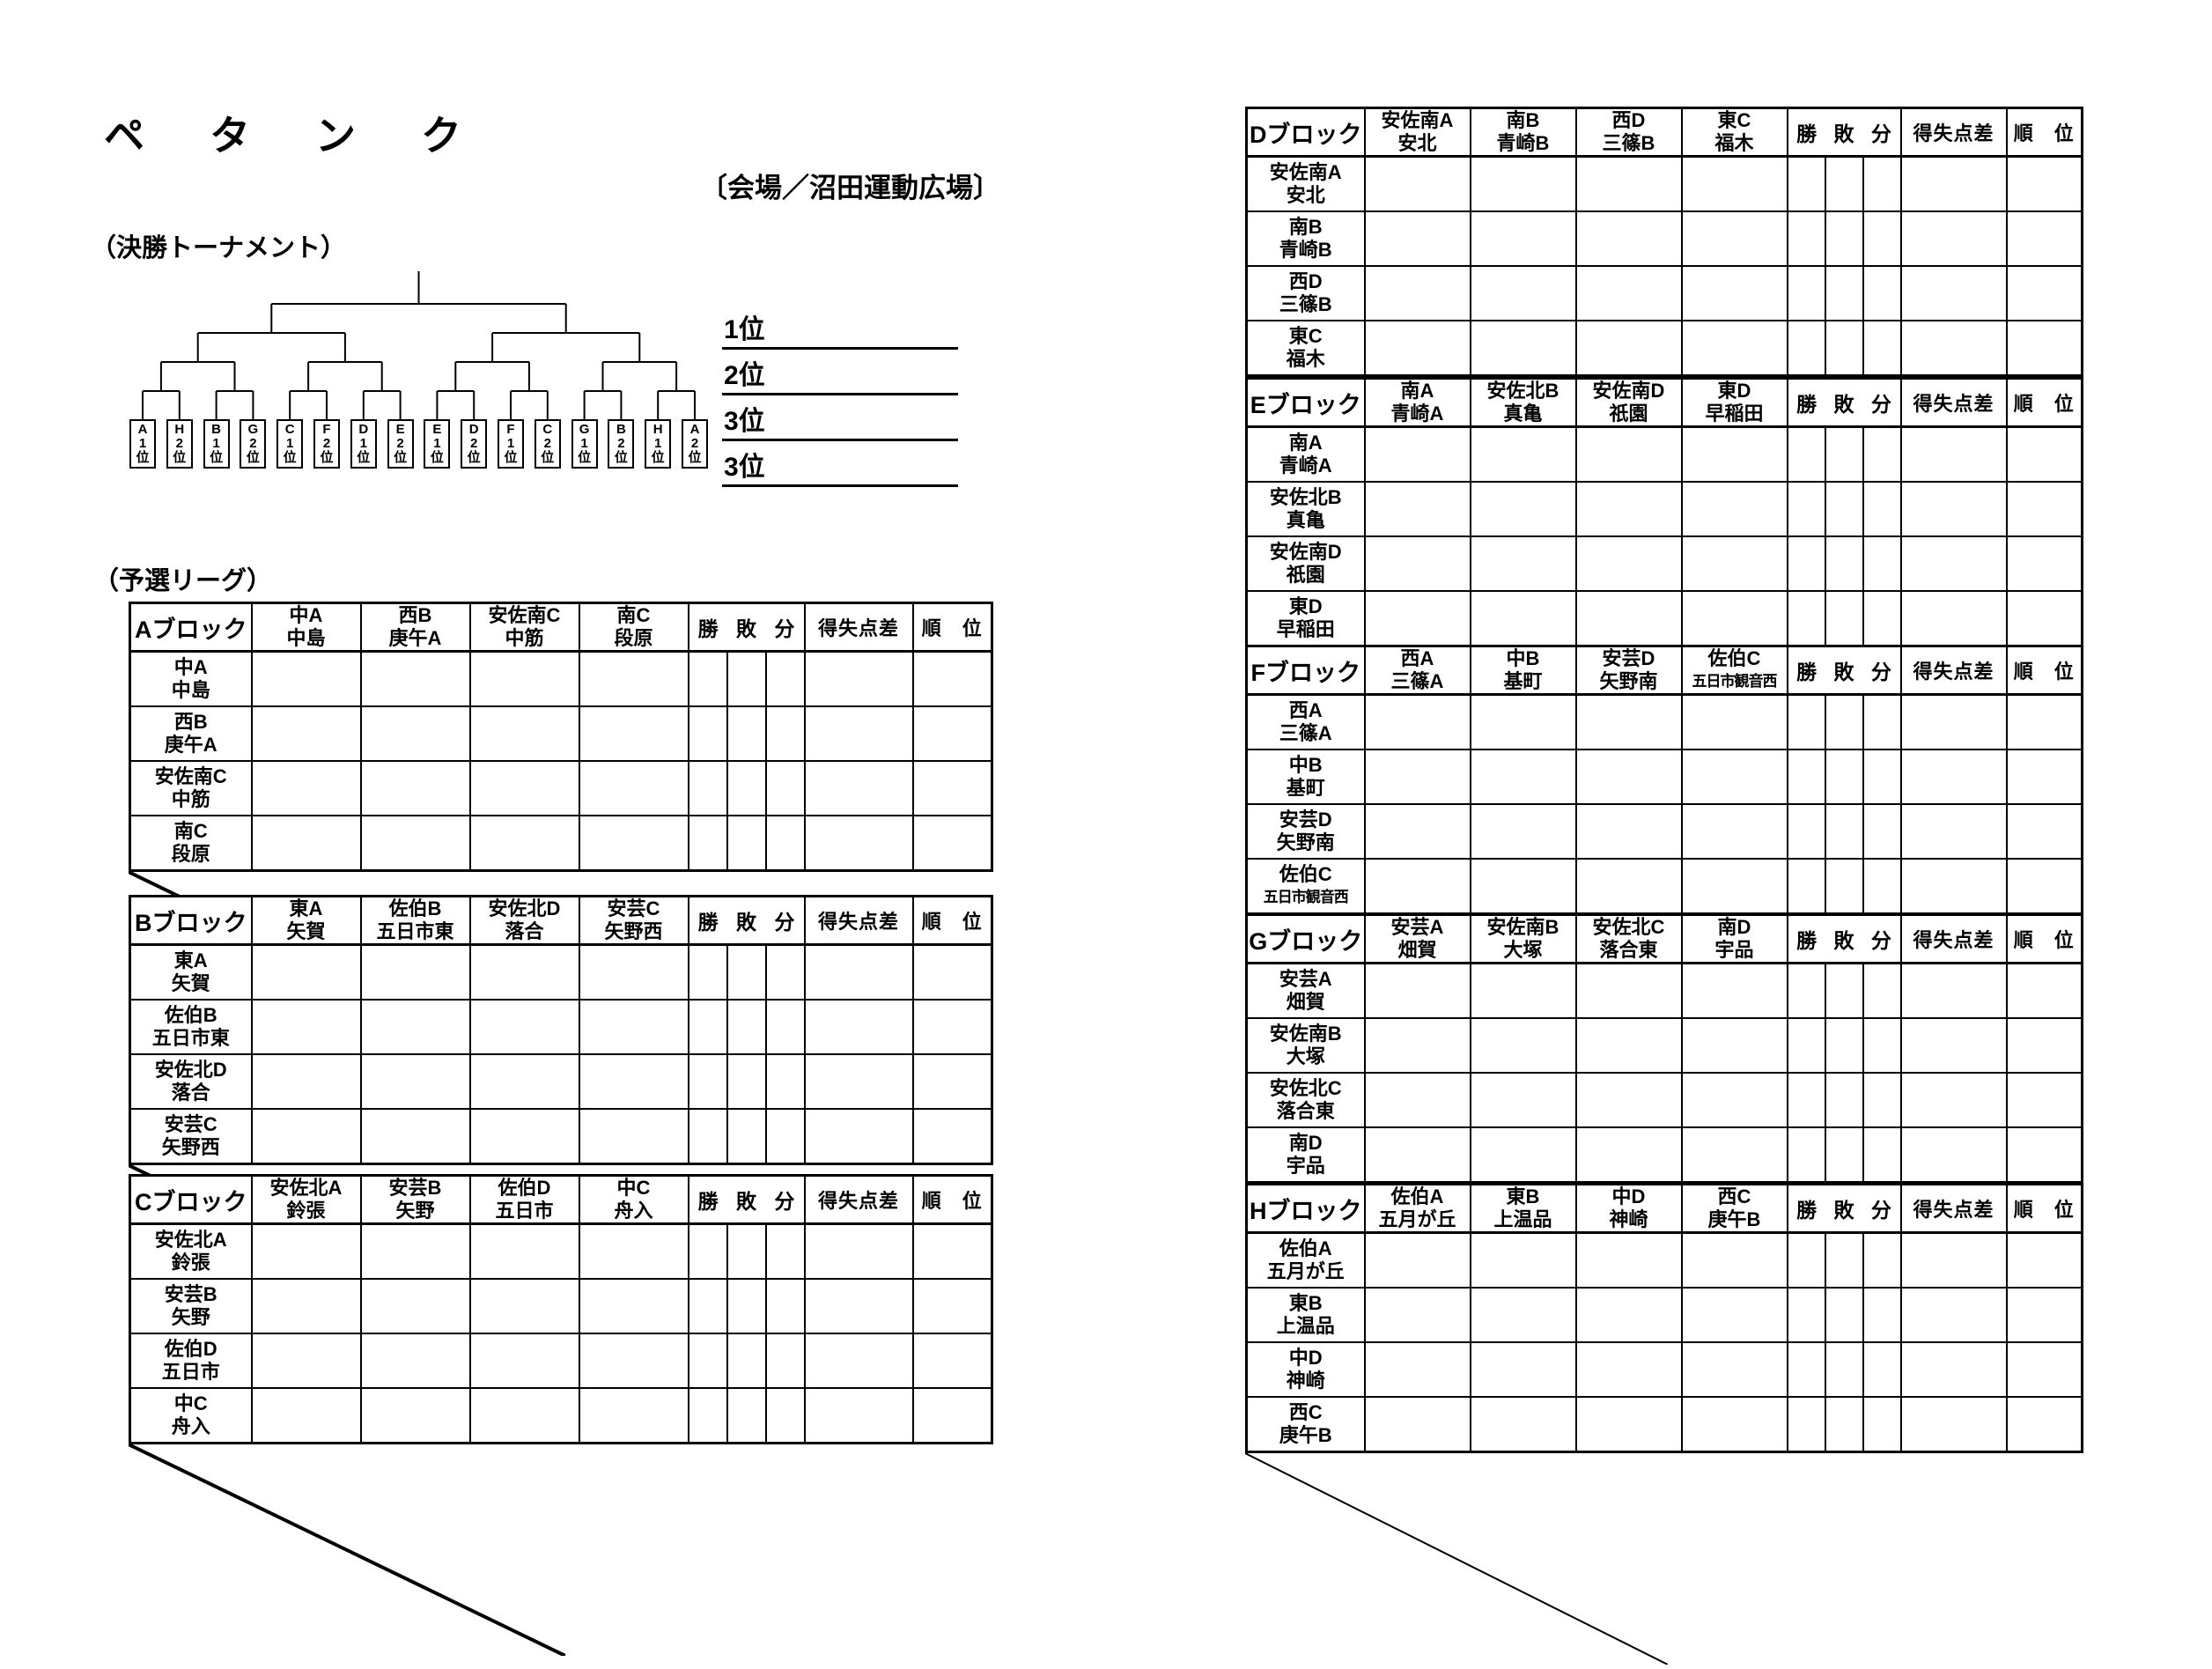 The image size is (2212, 1669). What do you see at coordinates (1664, 618) in the screenshot?
I see `team-row: 東D 早稲田` at bounding box center [1664, 618].